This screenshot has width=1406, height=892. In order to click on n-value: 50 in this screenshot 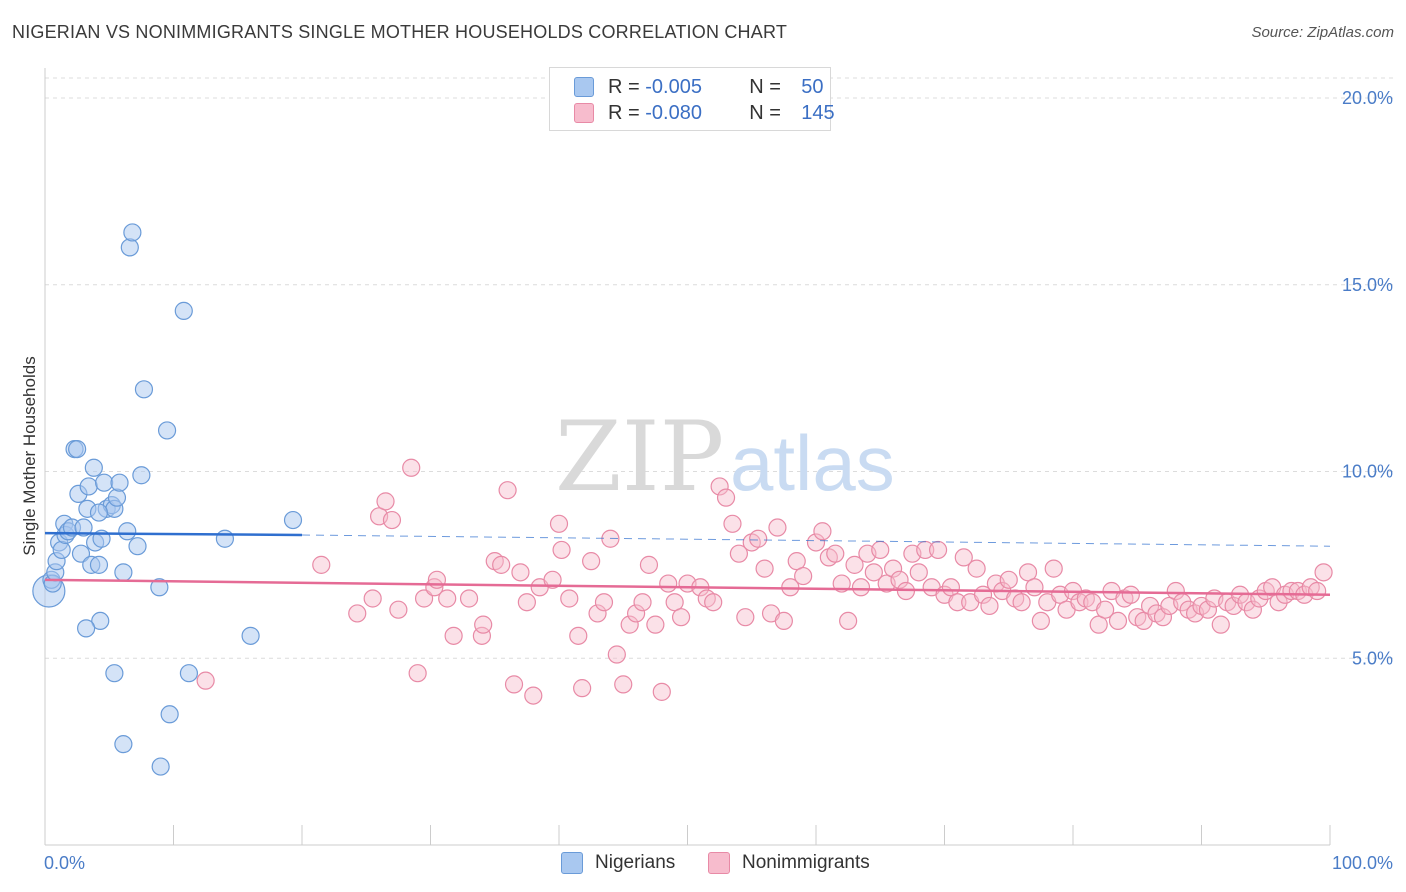, I will do `click(812, 86)`.